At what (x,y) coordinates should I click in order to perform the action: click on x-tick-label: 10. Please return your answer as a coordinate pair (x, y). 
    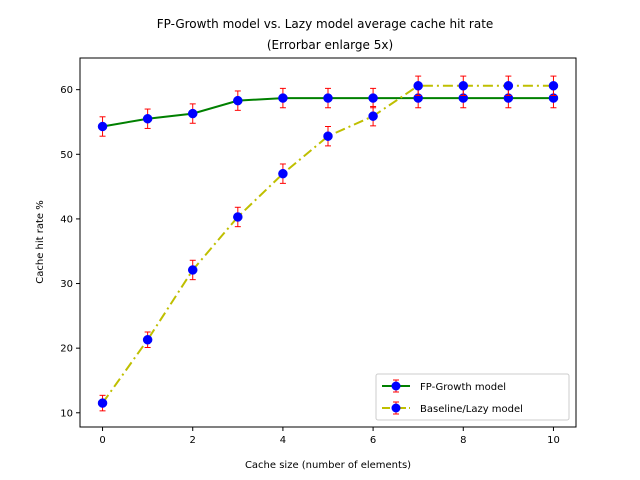
    Looking at the image, I should click on (553, 440).